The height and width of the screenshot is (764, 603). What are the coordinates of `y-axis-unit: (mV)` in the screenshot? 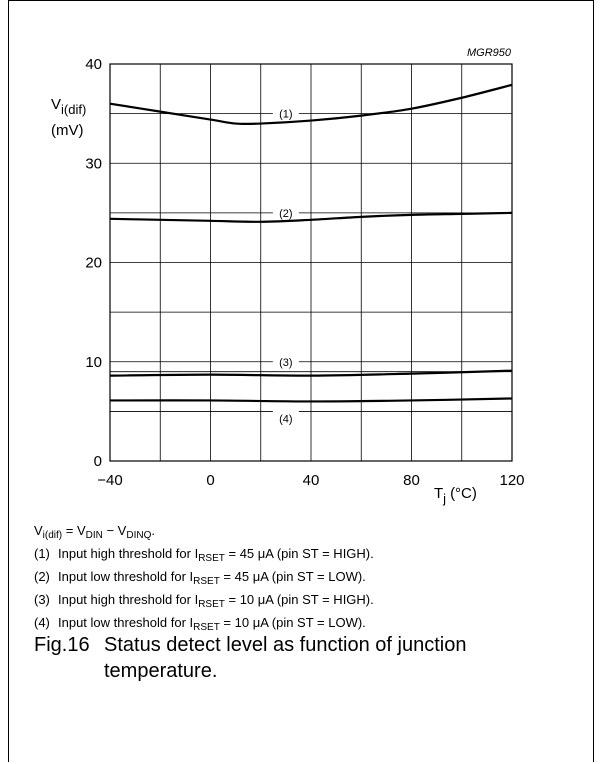 It's located at (67, 130).